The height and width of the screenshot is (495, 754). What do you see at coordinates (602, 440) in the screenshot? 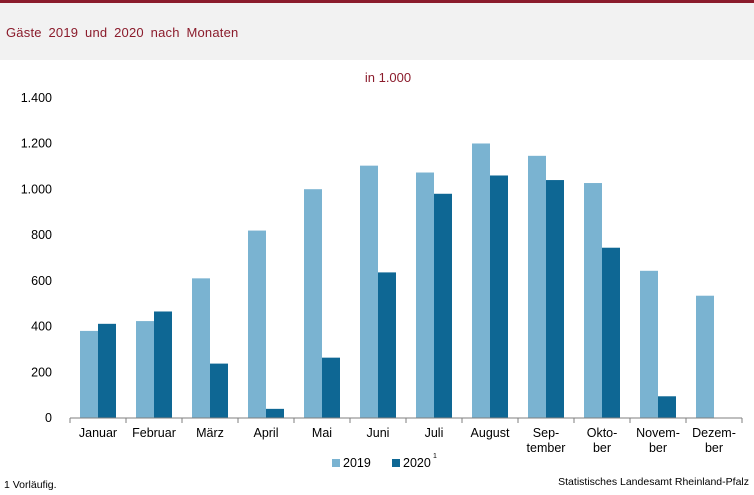
I see `x-tick-label: Okto-ber` at bounding box center [602, 440].